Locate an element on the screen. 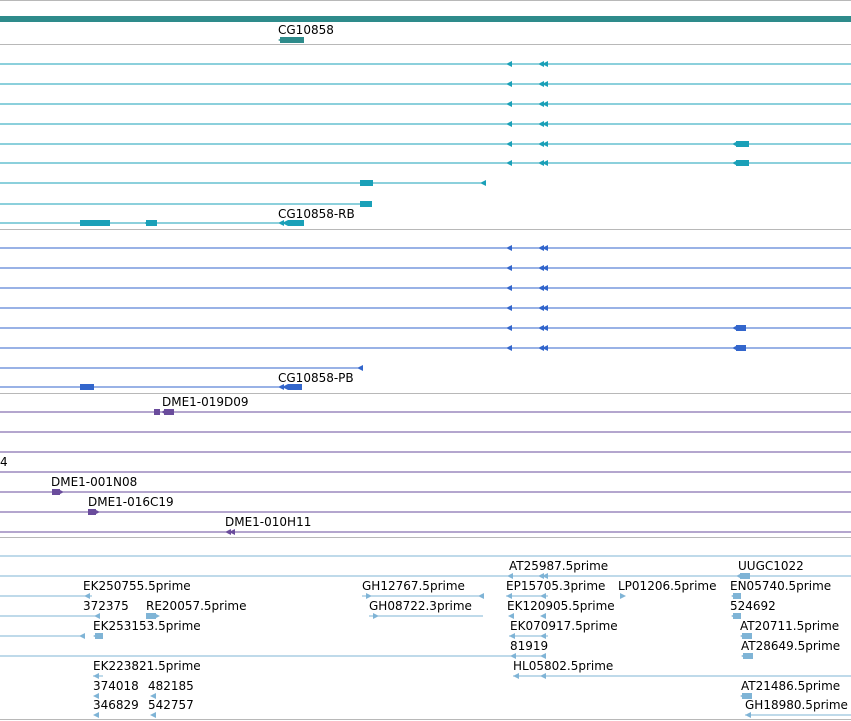 The width and height of the screenshot is (851, 721). est-label: EP15705.3prime is located at coordinates (556, 586).